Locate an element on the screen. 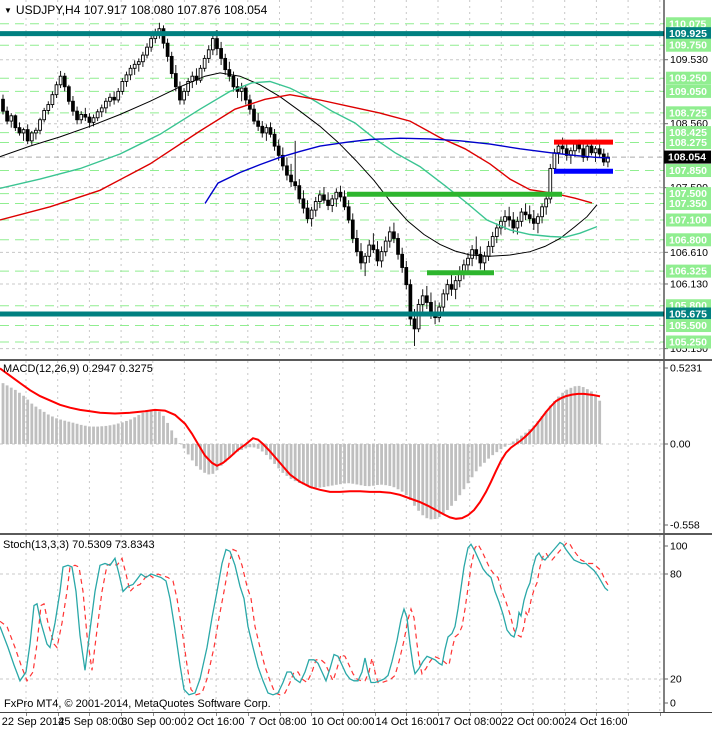 The height and width of the screenshot is (732, 712). svg-text: 109.250 is located at coordinates (688, 79).